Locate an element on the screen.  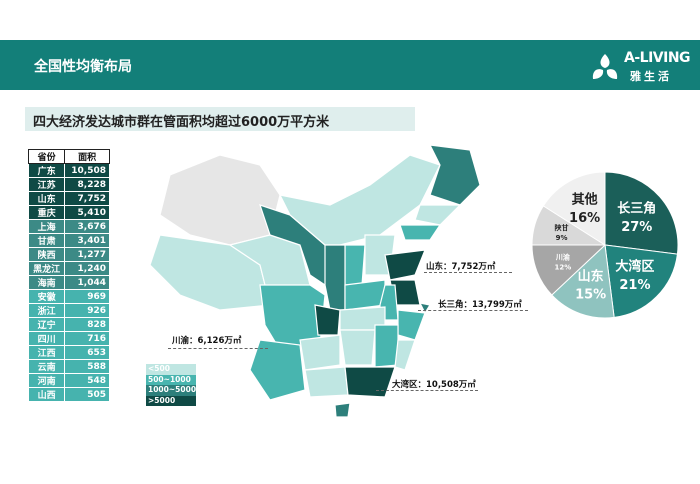
province-cell: 江苏 is located at coordinates (46, 184).